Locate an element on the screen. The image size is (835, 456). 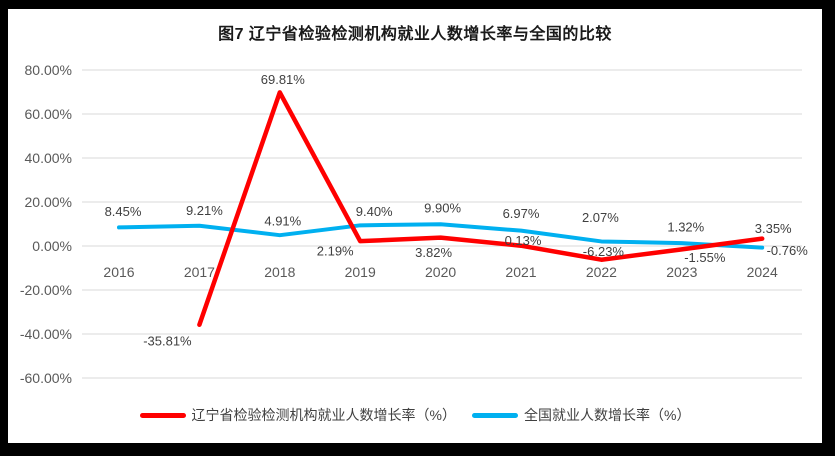
data-point-label: 1.32% is located at coordinates (685, 227).